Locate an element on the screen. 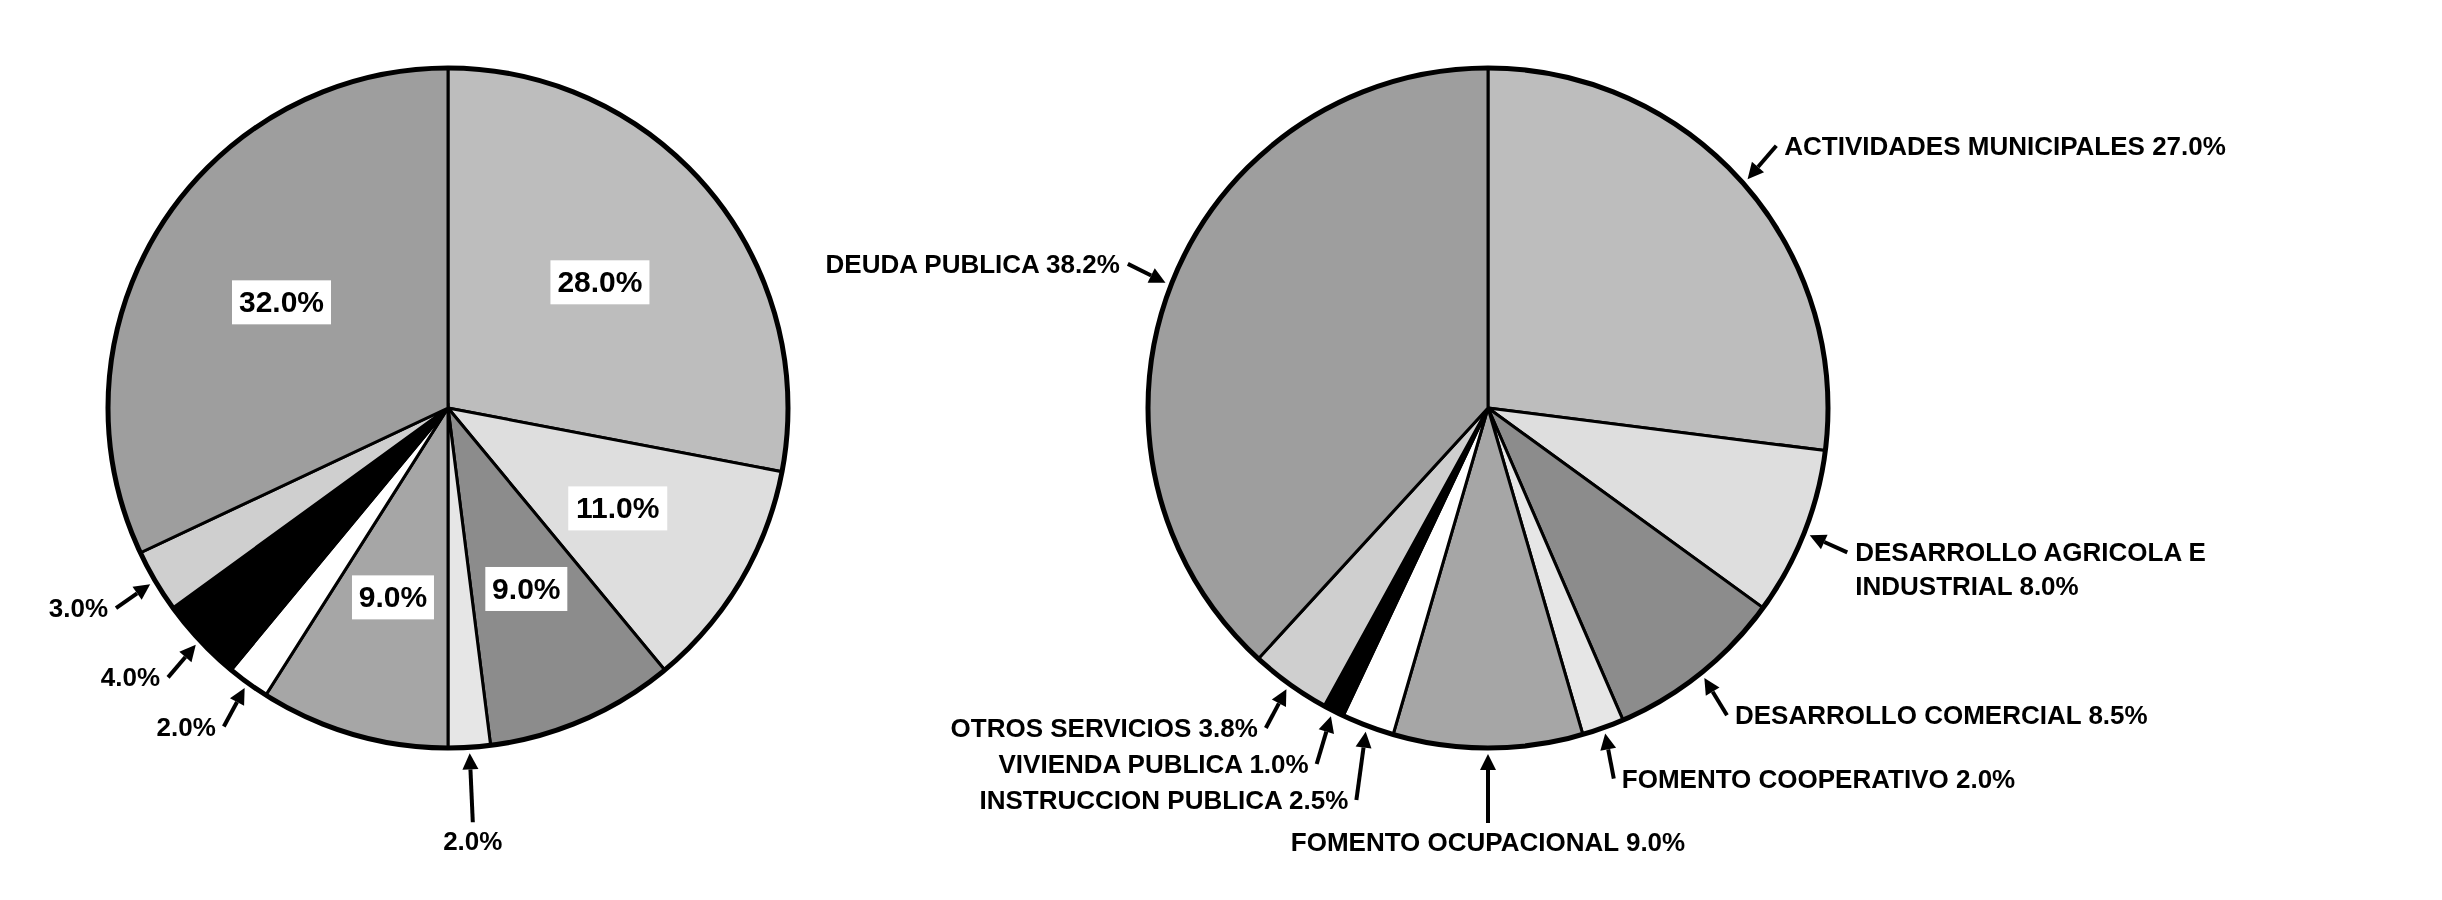 The width and height of the screenshot is (2442, 900). slice-label: DESARROLLO COMERCIAL 8.5% is located at coordinates (1941, 715).